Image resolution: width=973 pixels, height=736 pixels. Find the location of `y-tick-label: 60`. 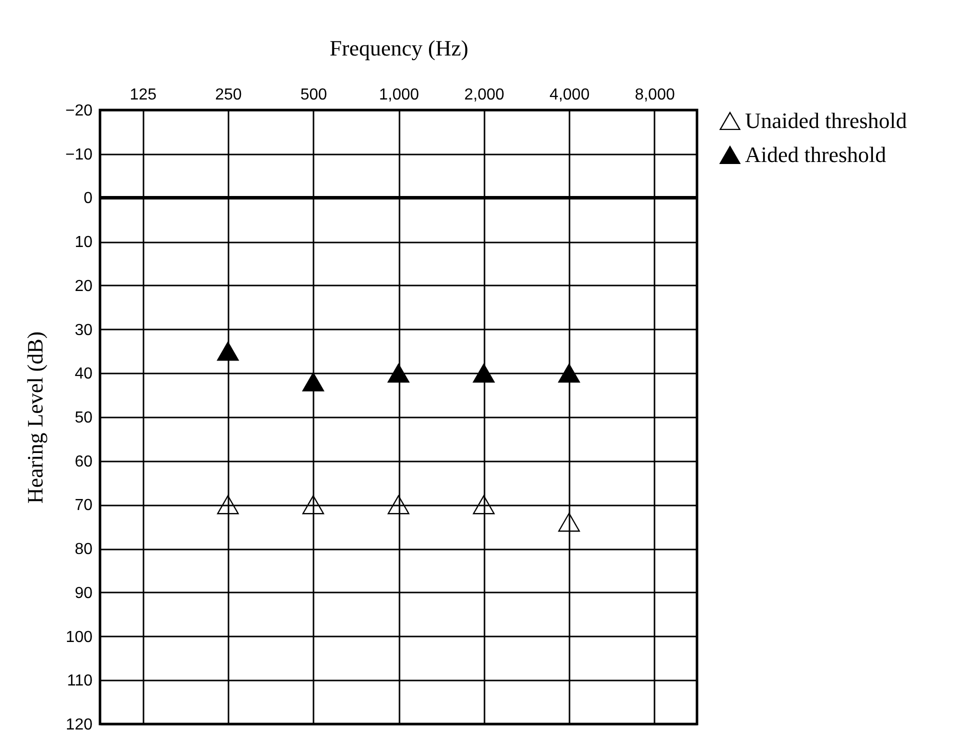

y-tick-label: 60 is located at coordinates (83, 461).